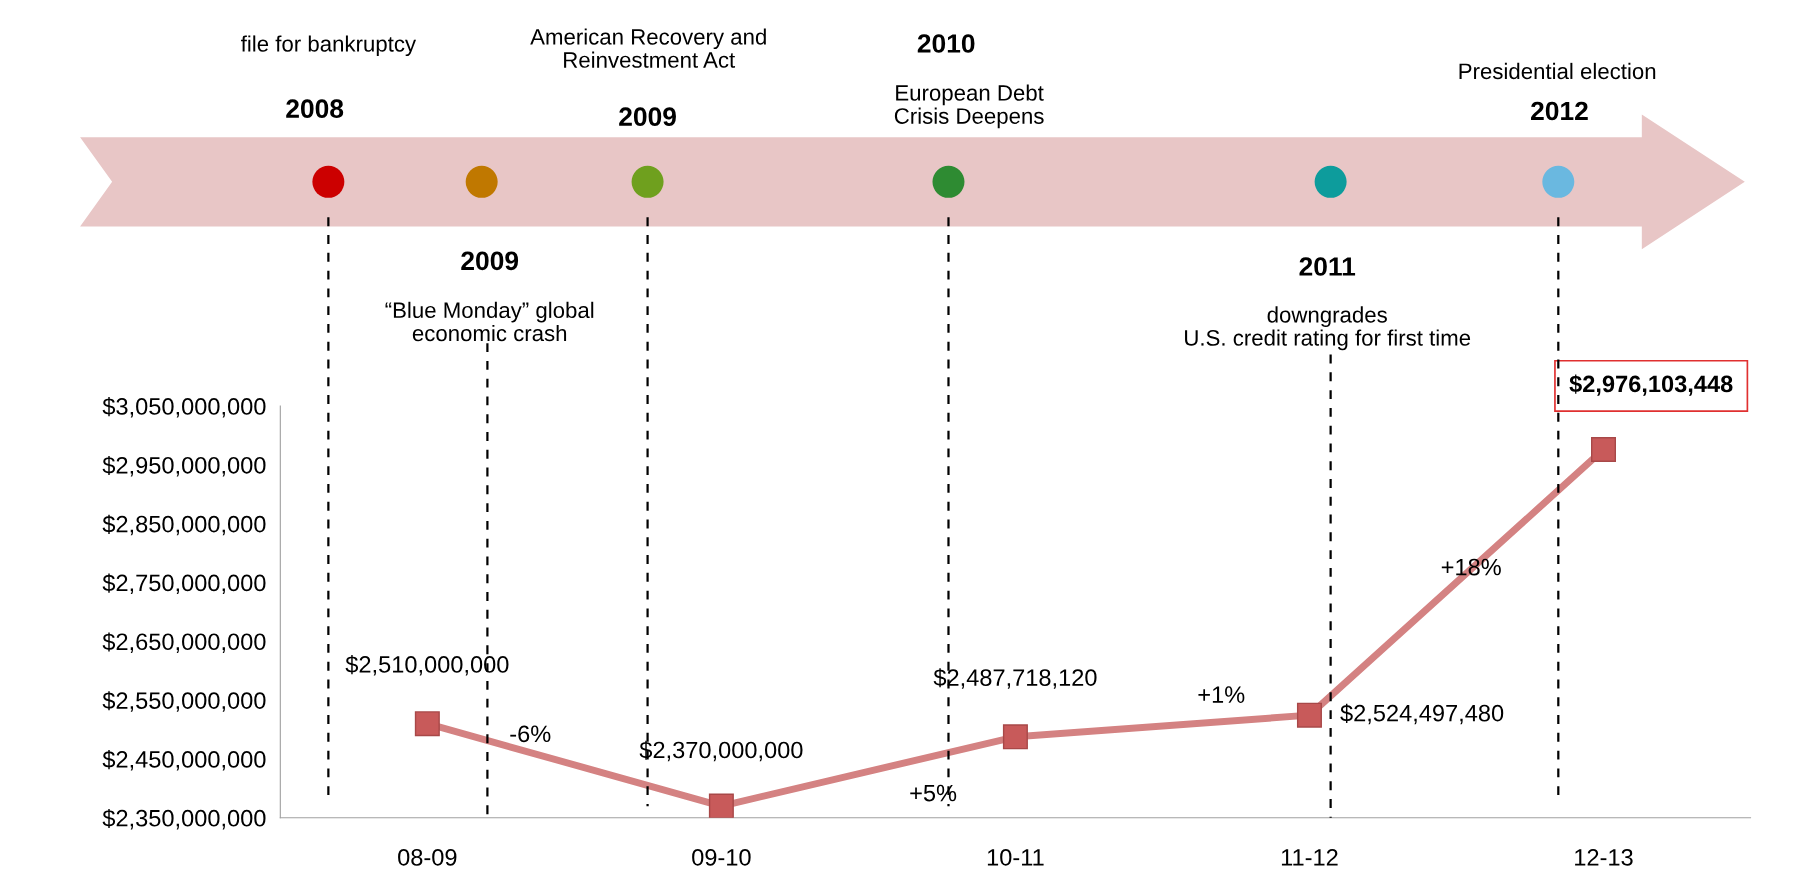 This screenshot has height=883, width=1794. What do you see at coordinates (1015, 678) in the screenshot?
I see `data-label: $2,487,718,120` at bounding box center [1015, 678].